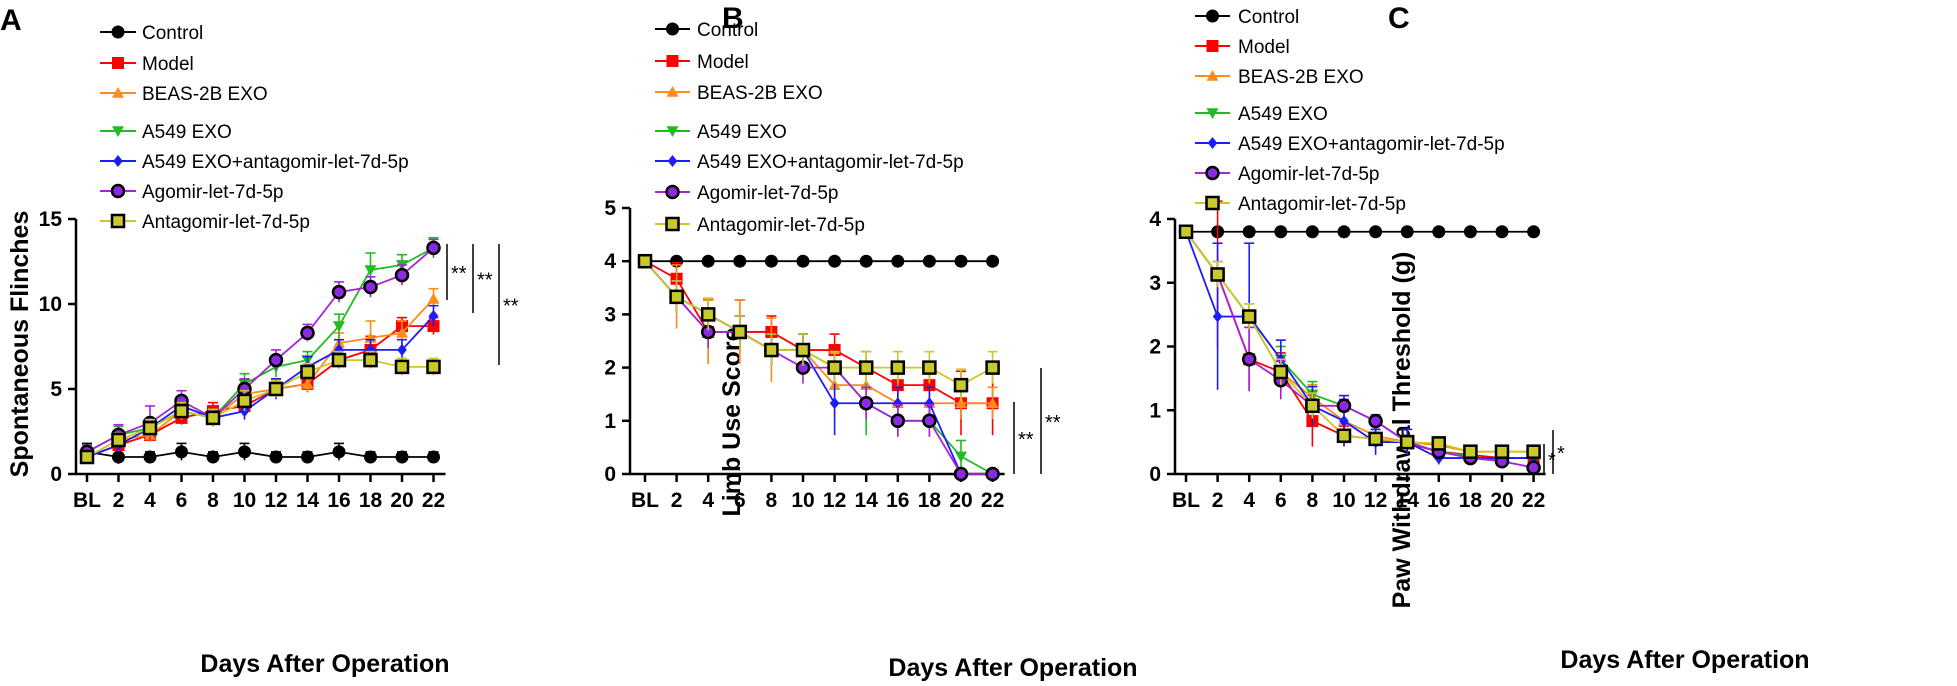 This screenshot has width=1957, height=686. I want to click on panel-b-y-tick-label: 2, so click(610, 368).